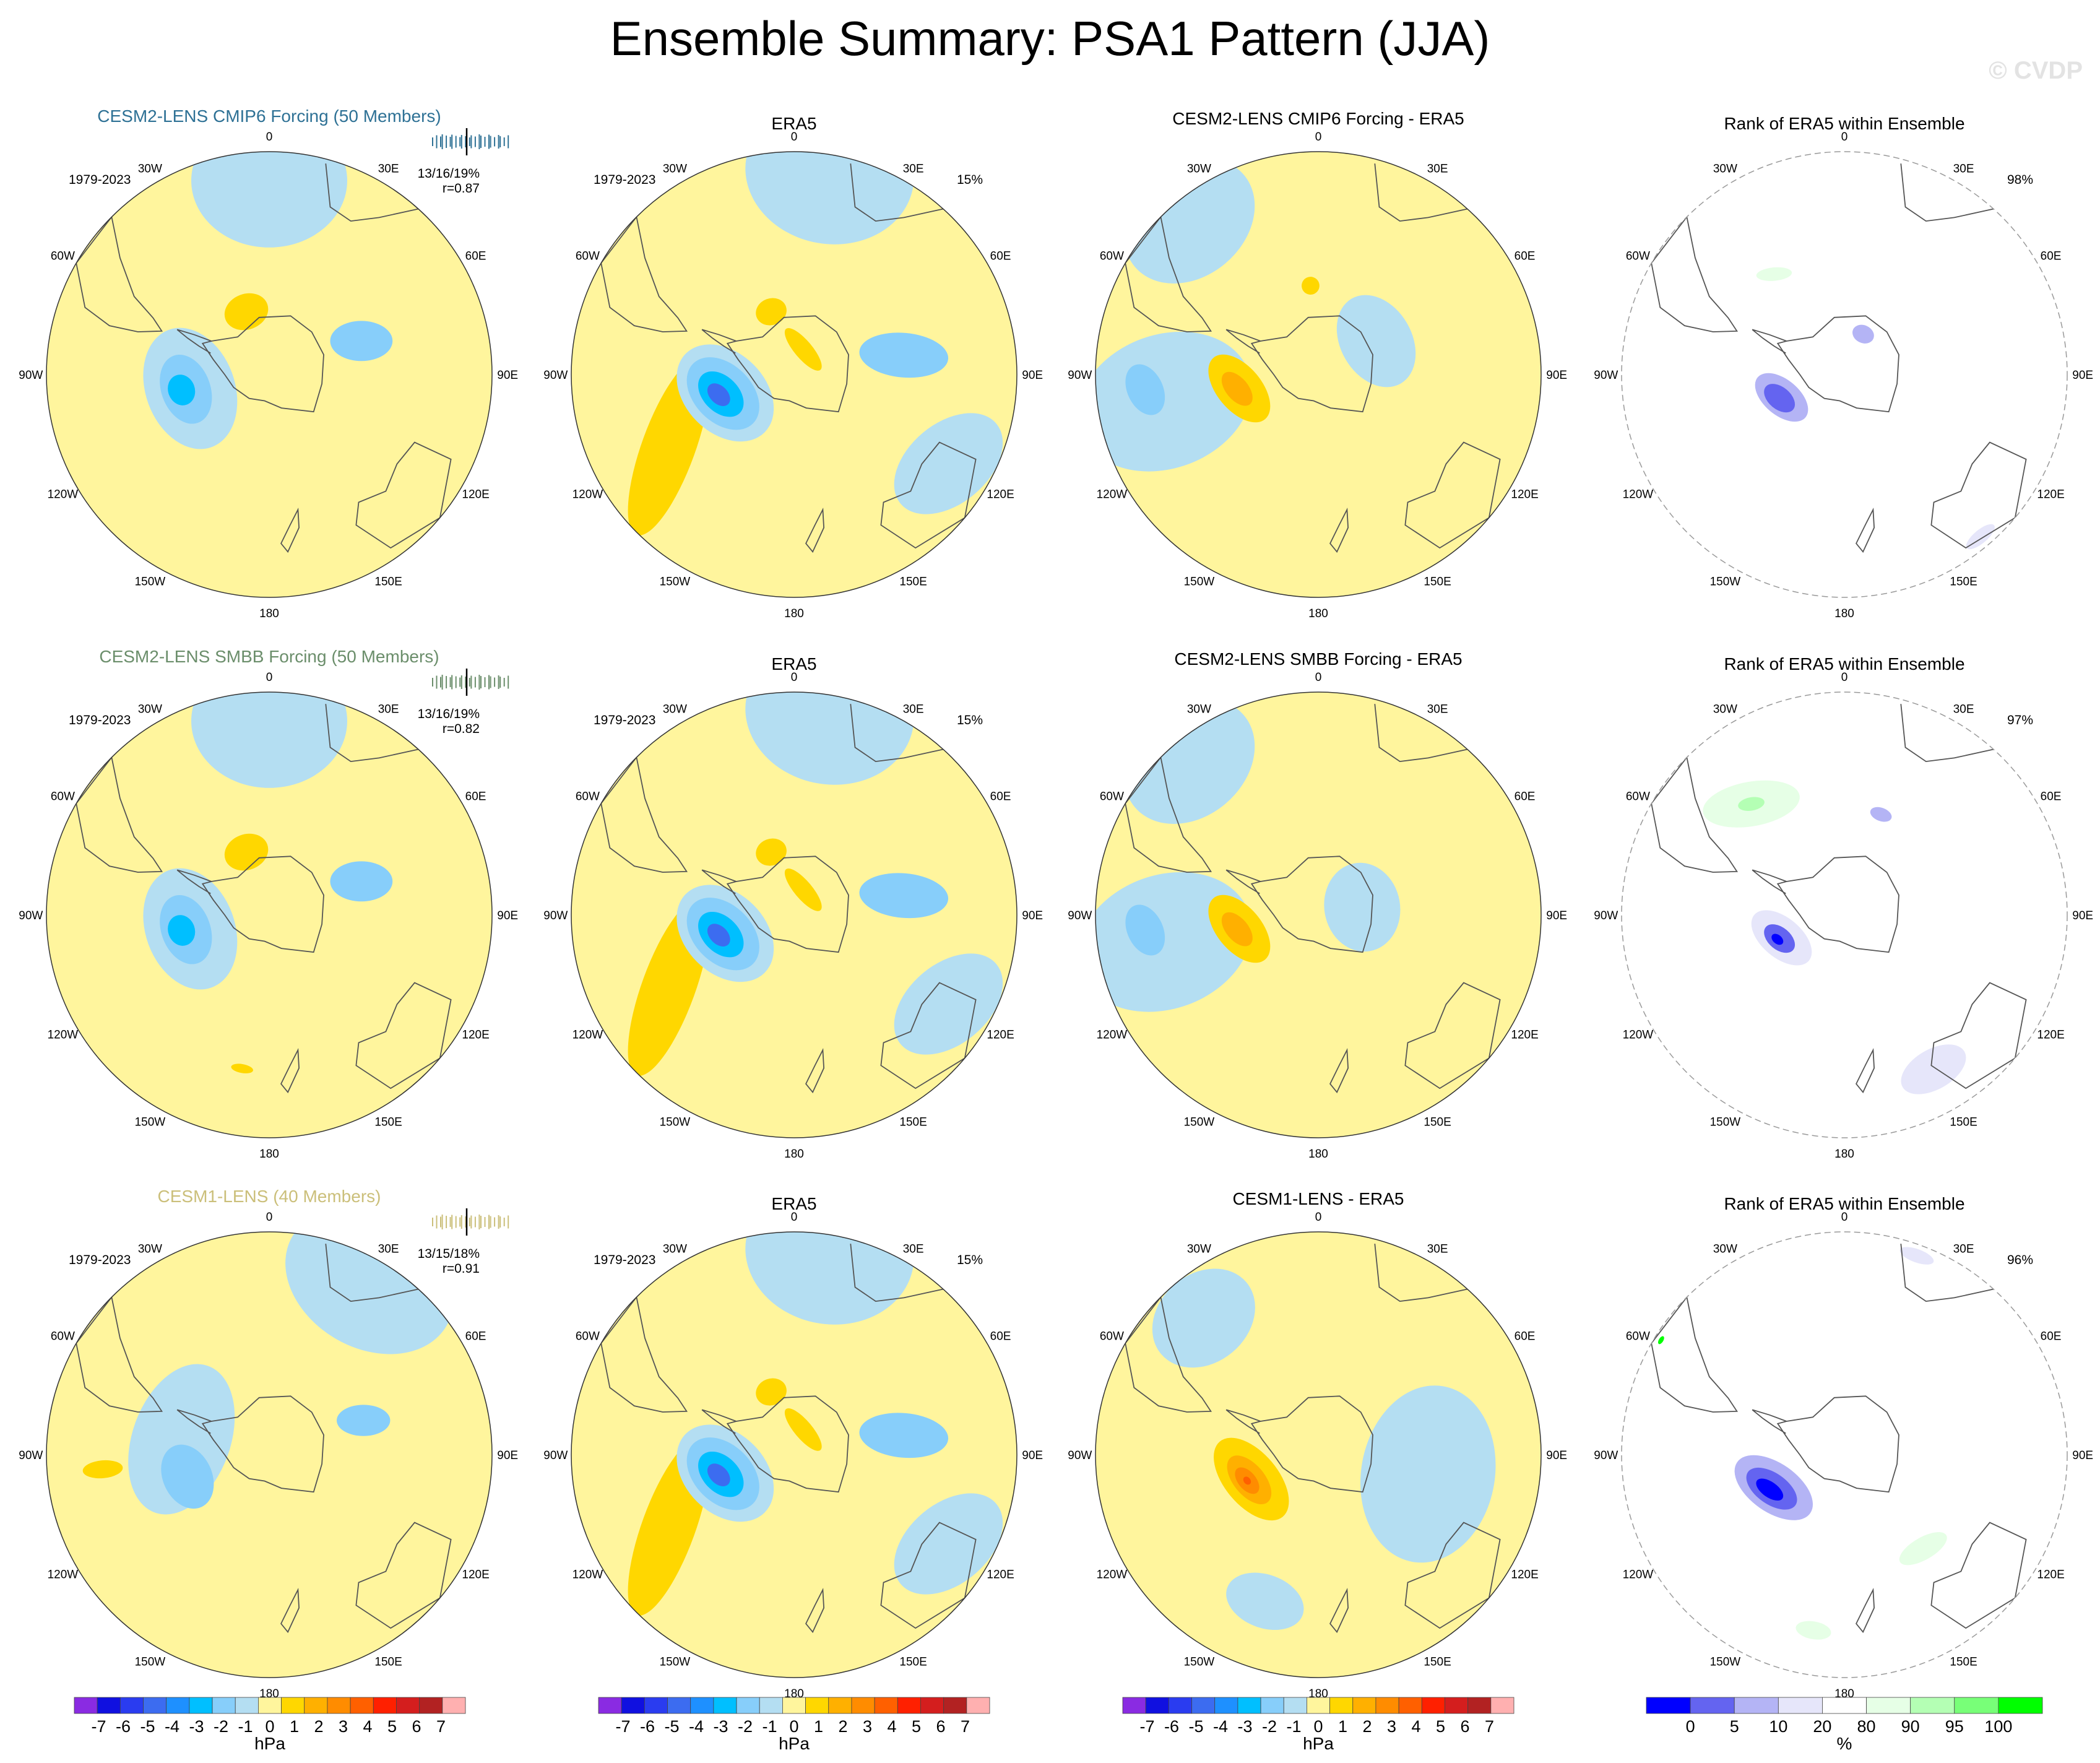  What do you see at coordinates (2020, 720) in the screenshot?
I see `rank-pct: 97%` at bounding box center [2020, 720].